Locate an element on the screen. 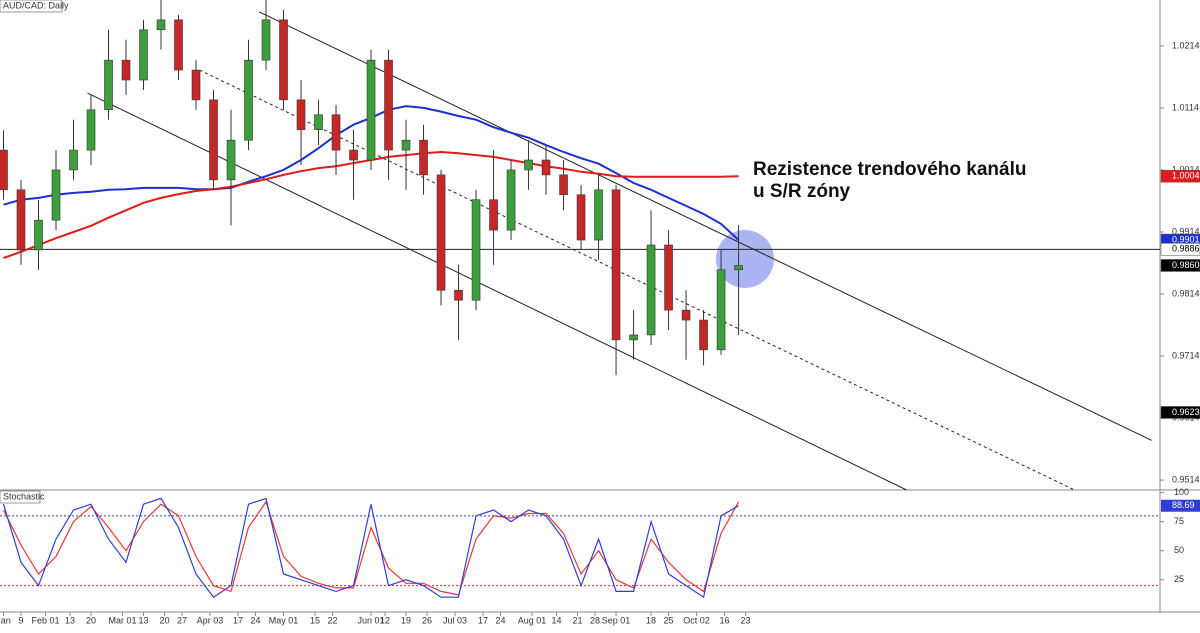 The height and width of the screenshot is (633, 1200). x-tick-label: Jan is located at coordinates (5, 620).